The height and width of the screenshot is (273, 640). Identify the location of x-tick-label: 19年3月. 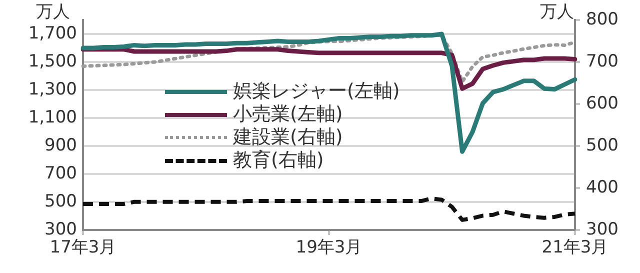
(329, 248).